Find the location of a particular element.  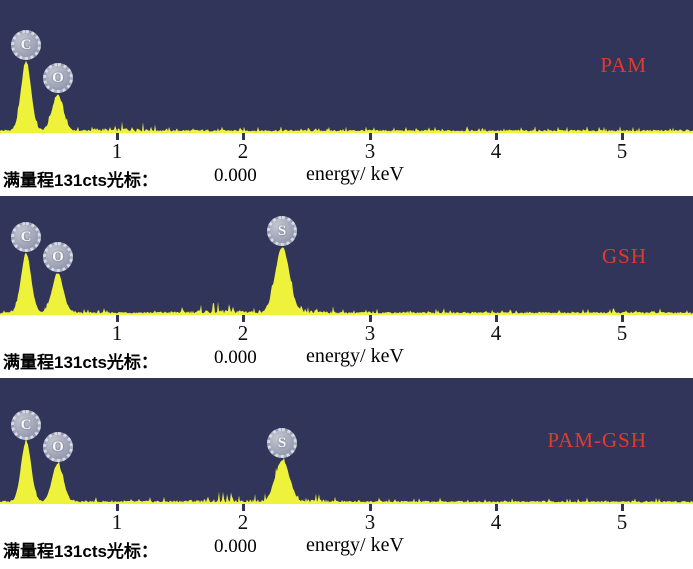

sample-label: PAM-GSH is located at coordinates (597, 440).